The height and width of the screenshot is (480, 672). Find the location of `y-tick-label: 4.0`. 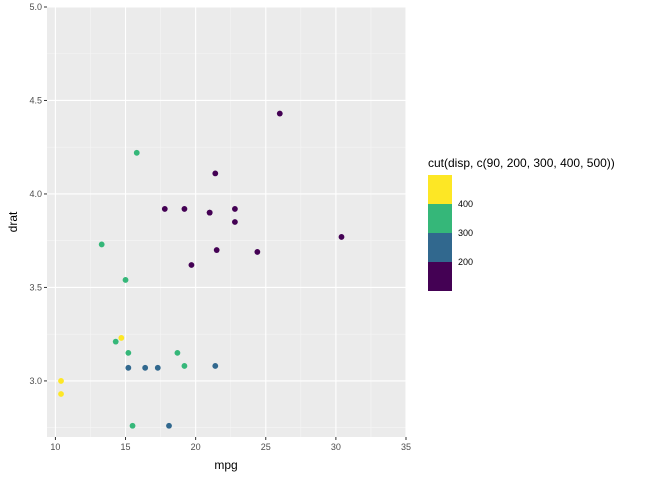

y-tick-label: 4.0 is located at coordinates (35, 194).